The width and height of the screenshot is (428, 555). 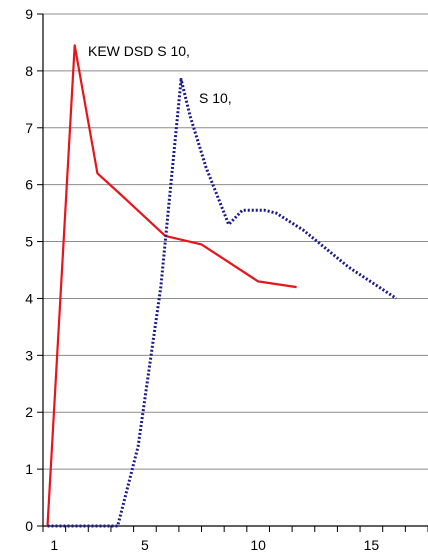 I want to click on series-labels: KEW DSD S 10, S 10,, so click(x=160, y=74).